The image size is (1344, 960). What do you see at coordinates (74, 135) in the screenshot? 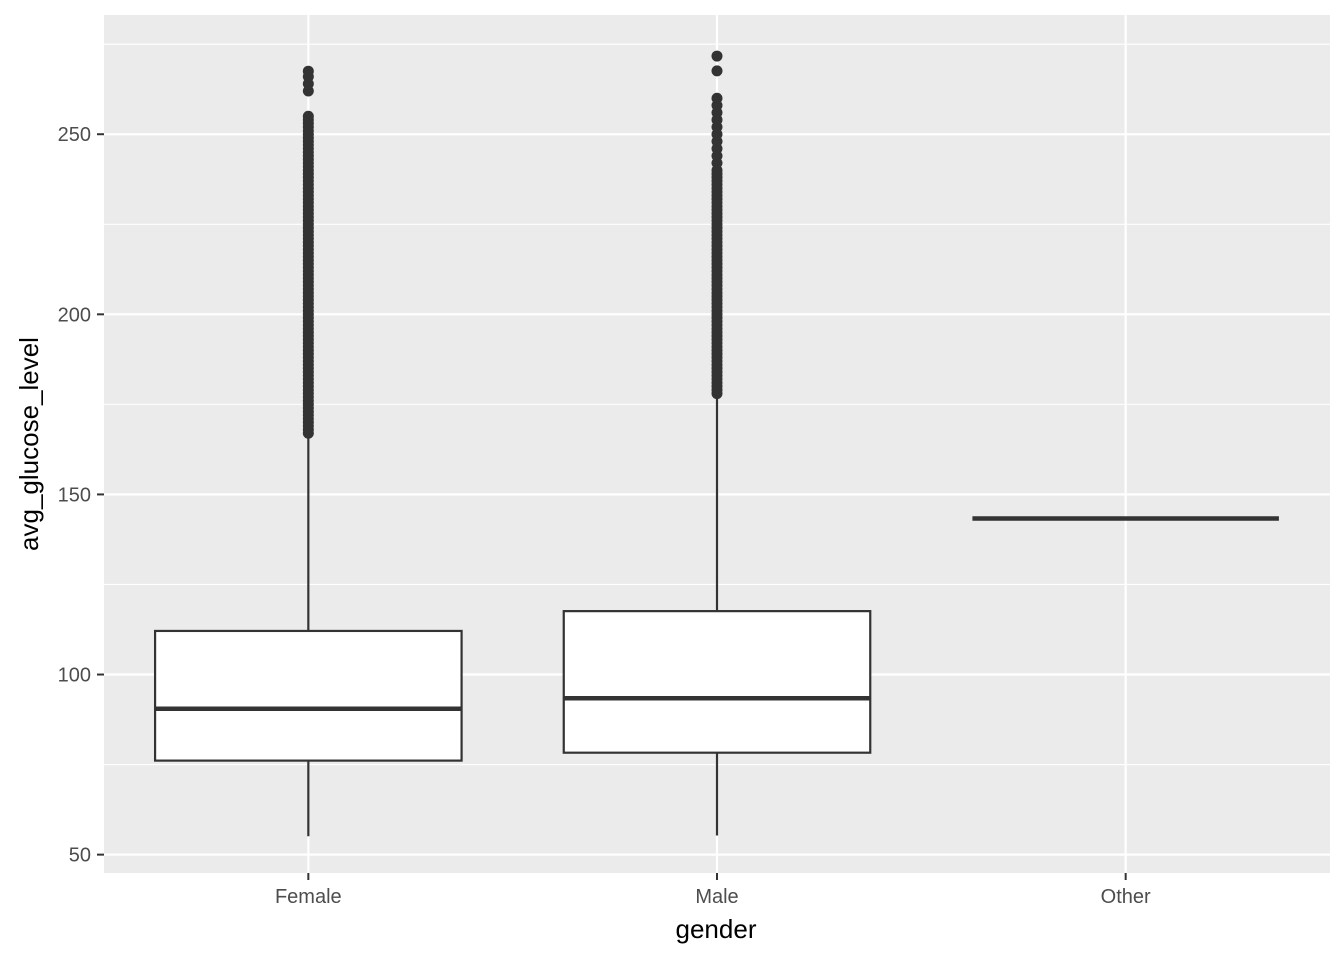
I see `y-tick-label: 250` at bounding box center [74, 135].